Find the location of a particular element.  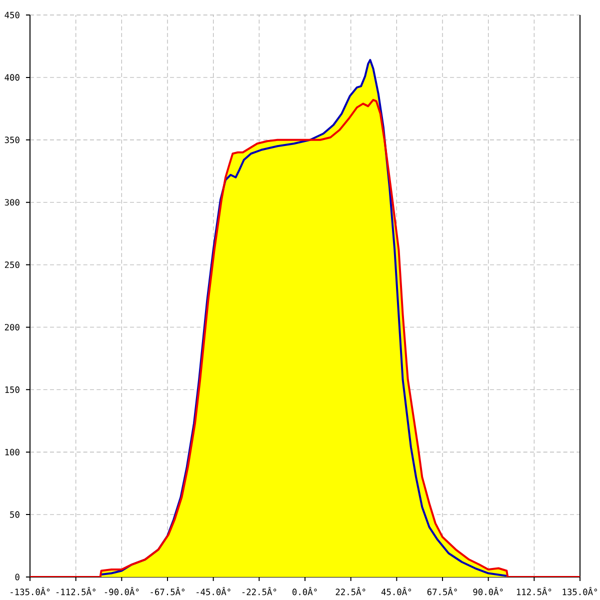

y-tick-label: 100 is located at coordinates (12, 452).